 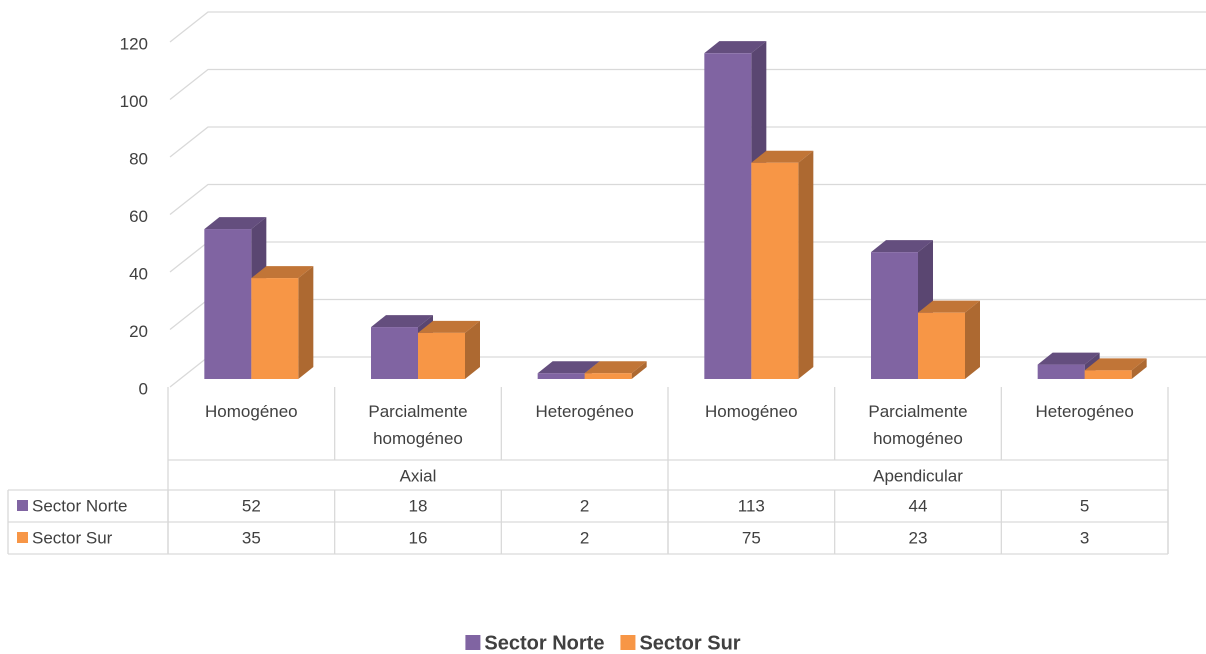 I want to click on table-value: 16, so click(x=418, y=537).